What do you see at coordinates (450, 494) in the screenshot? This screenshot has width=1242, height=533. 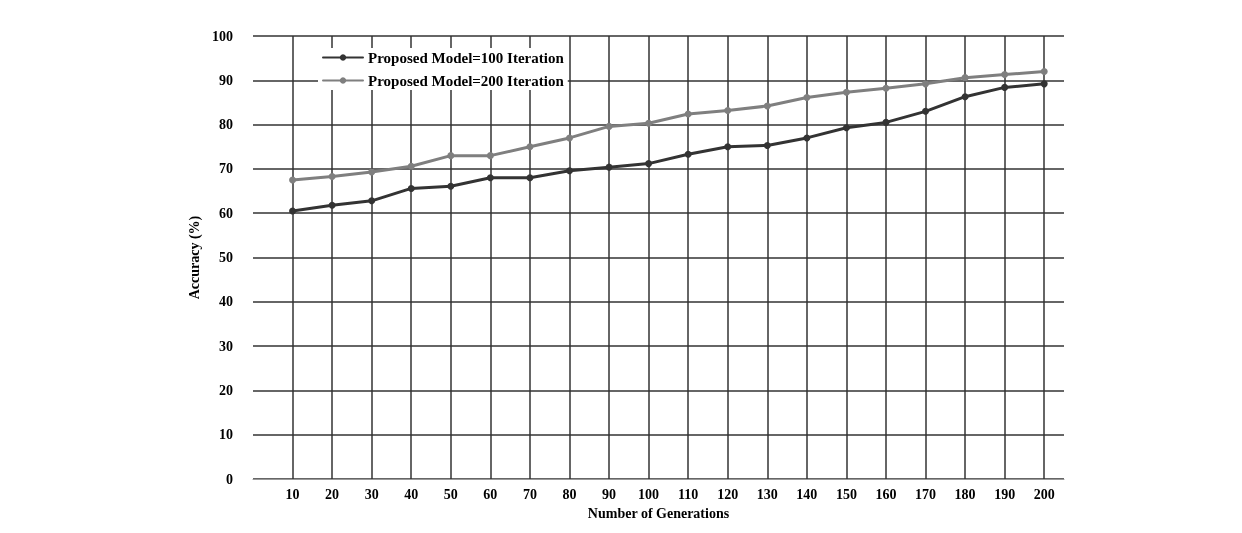 I see `x-tick-label: 50` at bounding box center [450, 494].